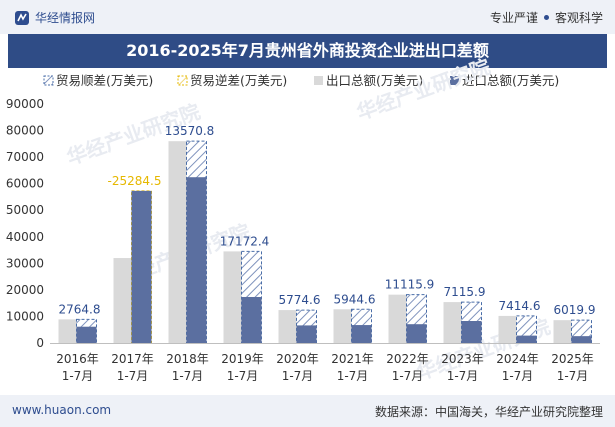 This screenshot has width=615, height=427. I want to click on watermark-text: 华经产业研究院, so click(424, 89).